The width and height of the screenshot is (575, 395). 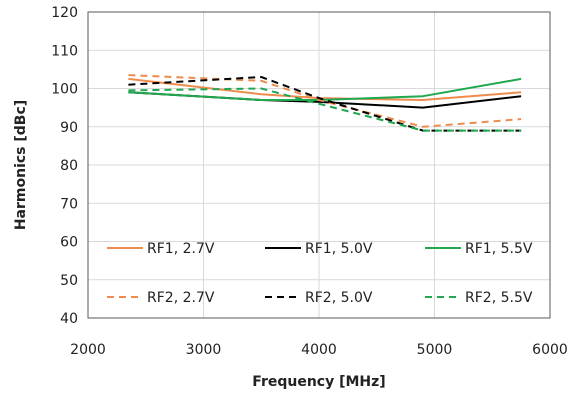 What do you see at coordinates (64, 51) in the screenshot?
I see `y-tick-label: 110` at bounding box center [64, 51].